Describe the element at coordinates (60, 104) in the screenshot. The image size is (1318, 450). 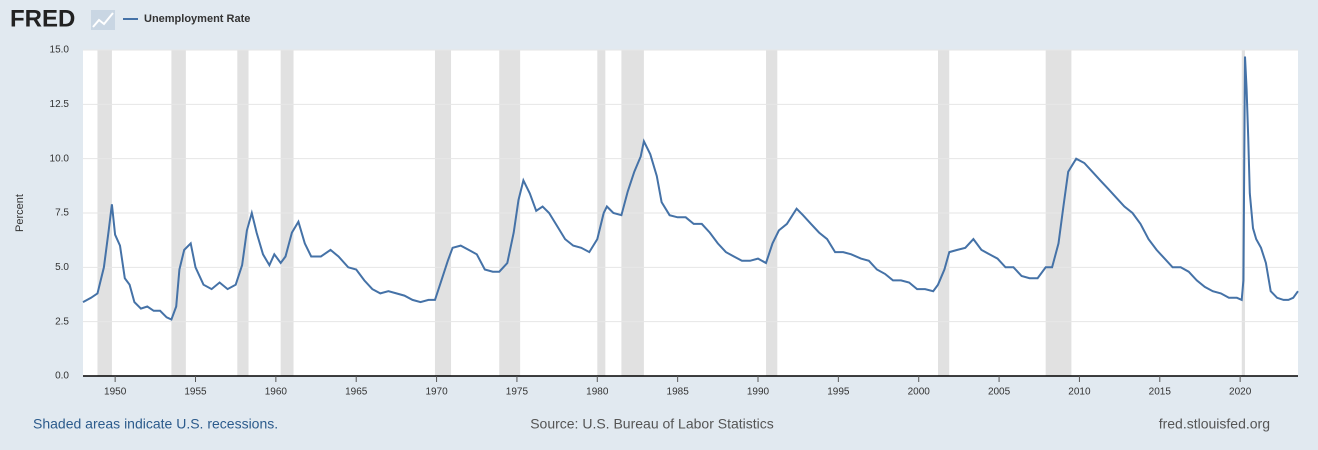
I see `y-tick-label: 12.5` at that location.